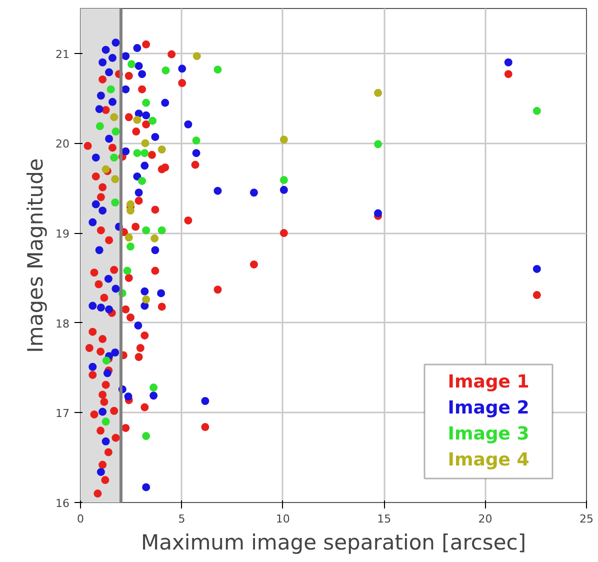 The width and height of the screenshot is (598, 562). What do you see at coordinates (489, 382) in the screenshot?
I see `text: Image 1` at bounding box center [489, 382].